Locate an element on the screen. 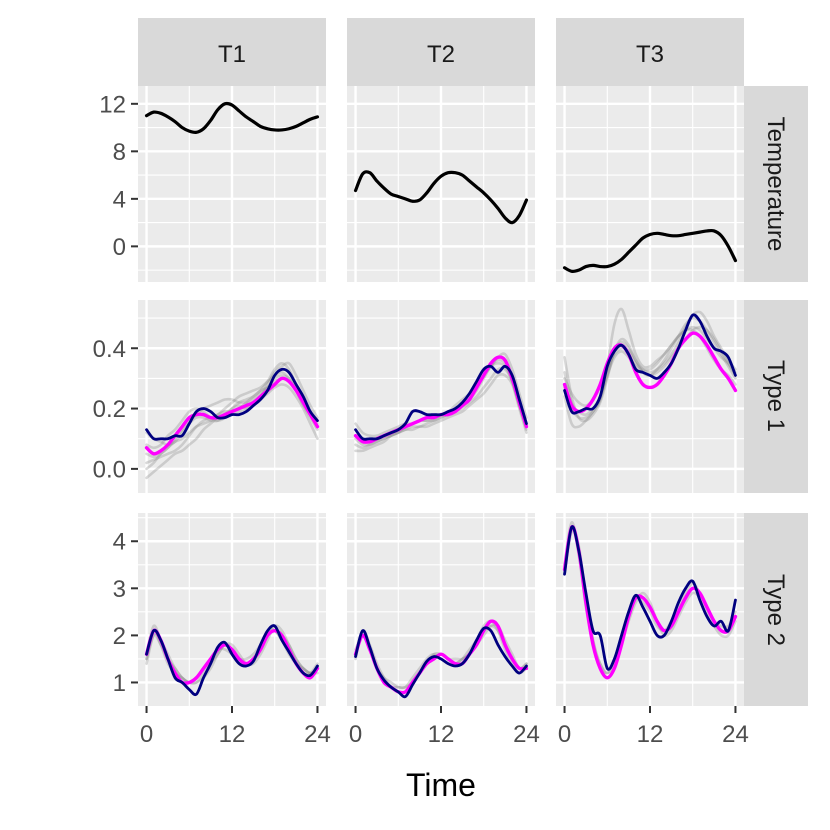 Image resolution: width=830 pixels, height=830 pixels. strip-bg-type1 is located at coordinates (776, 396).